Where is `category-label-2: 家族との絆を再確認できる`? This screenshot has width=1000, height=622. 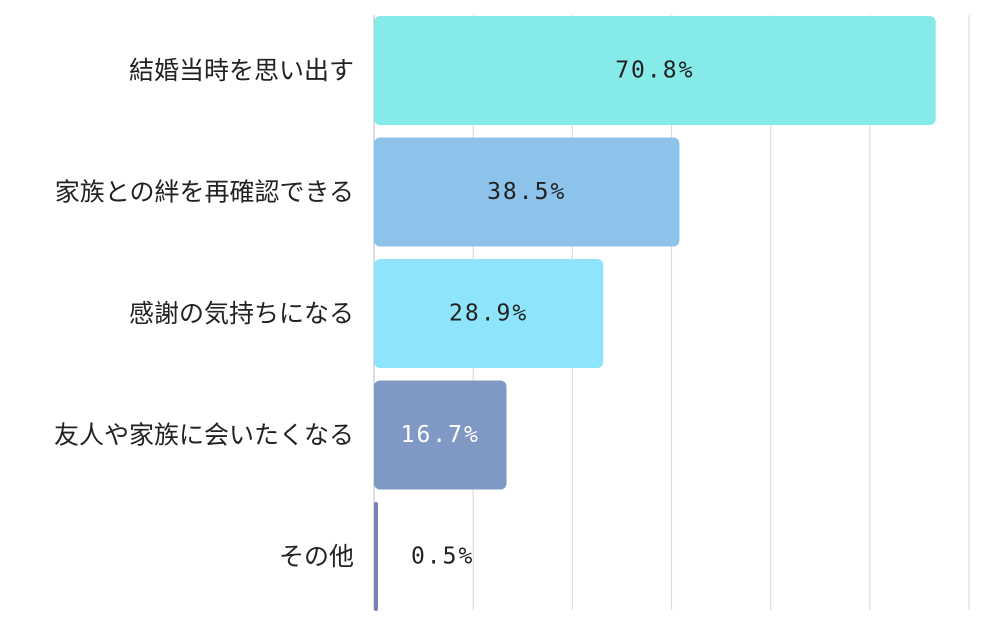 category-label-2: 家族との絆を再確認できる is located at coordinates (204, 192).